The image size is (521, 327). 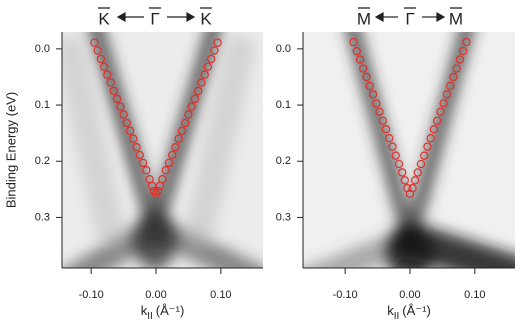 What do you see at coordinates (283, 161) in the screenshot?
I see `y-tick-label: 0.2` at bounding box center [283, 161].